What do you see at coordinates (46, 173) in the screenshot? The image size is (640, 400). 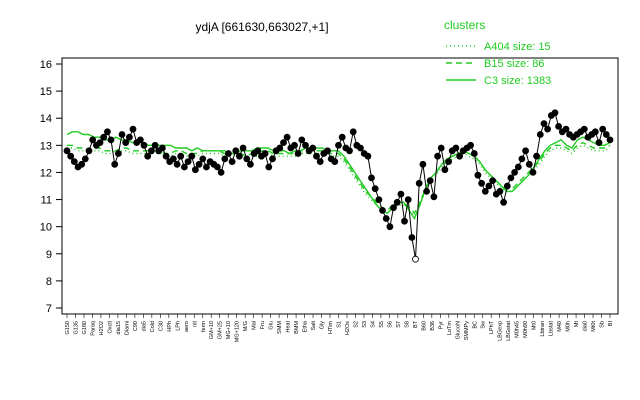 I see `y-tick-label-5: 12` at bounding box center [46, 173].